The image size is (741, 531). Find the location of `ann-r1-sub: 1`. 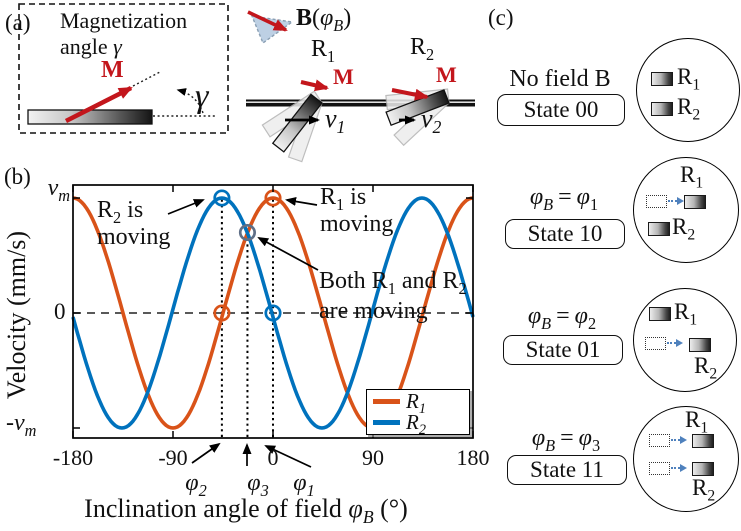

ann-r1-sub: 1 is located at coordinates (340, 204).